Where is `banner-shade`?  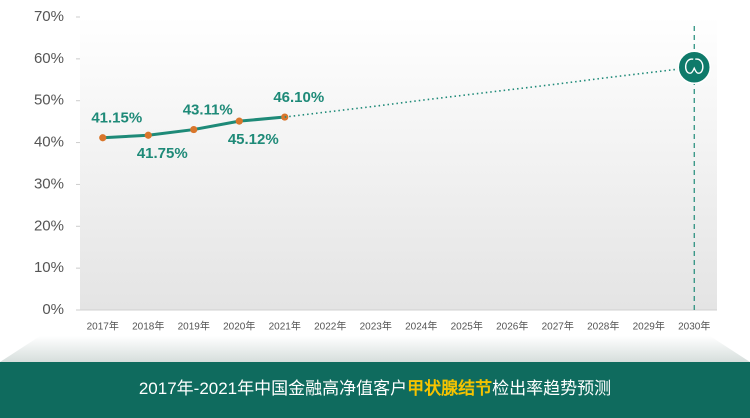
banner-shade is located at coordinates (375, 349).